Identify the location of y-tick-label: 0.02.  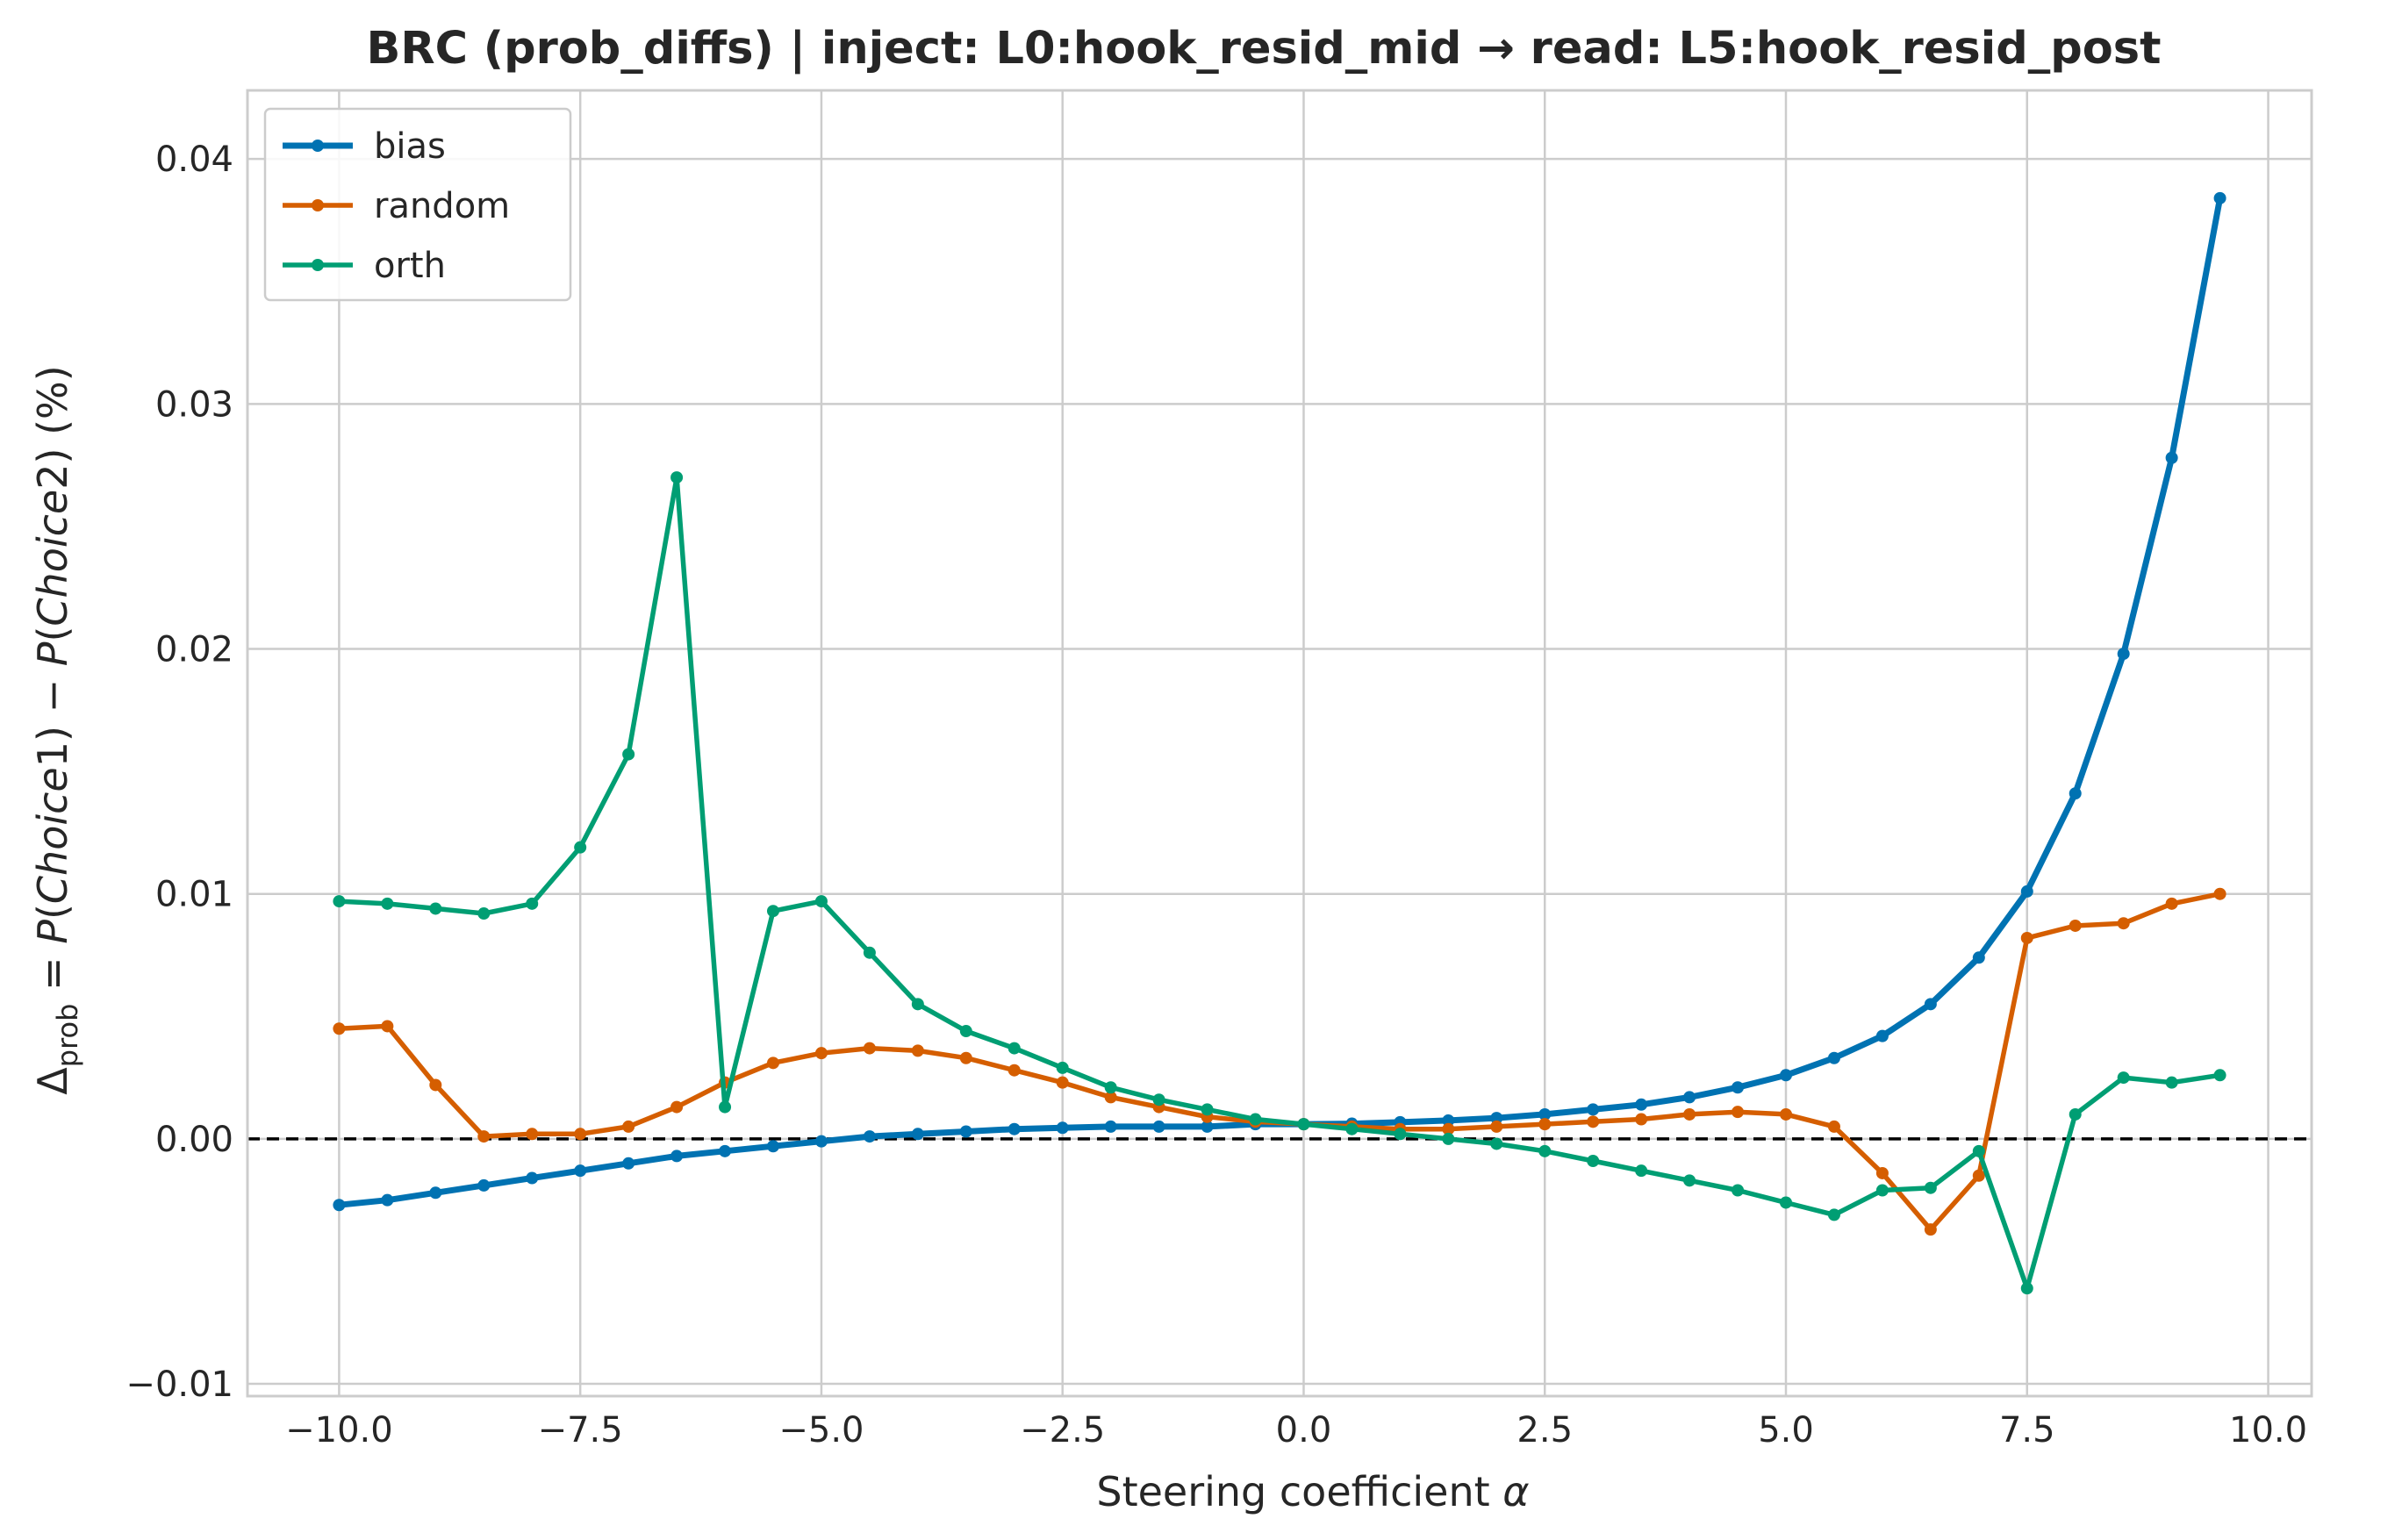
(194, 650).